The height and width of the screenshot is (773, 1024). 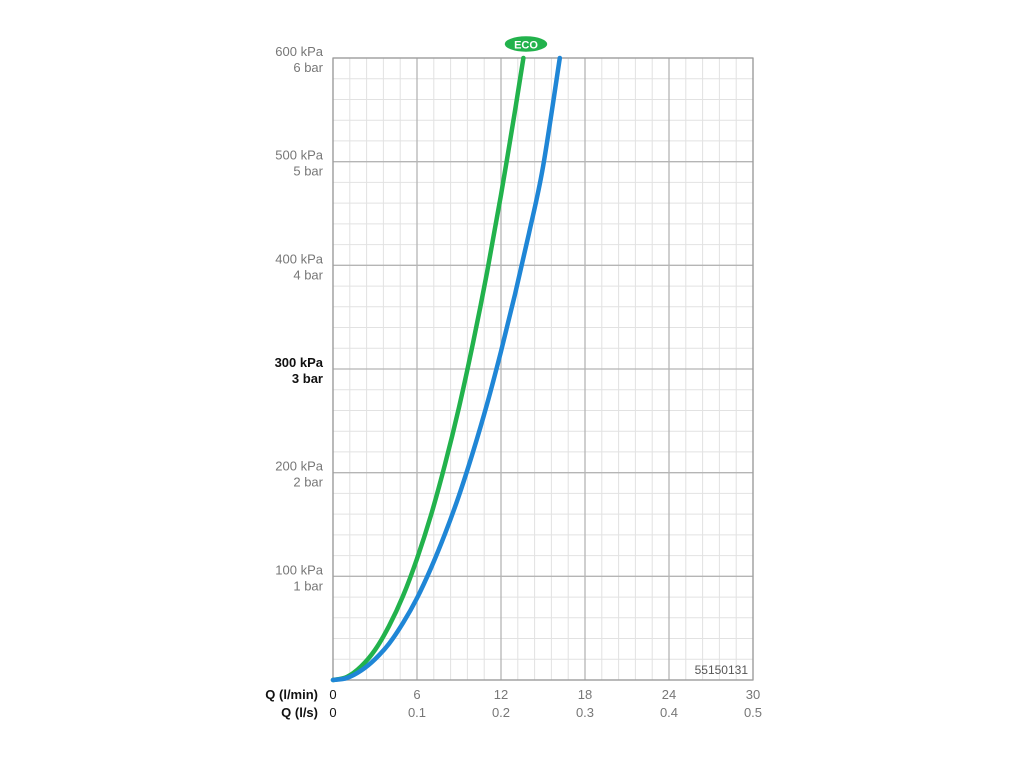 I want to click on x-tick-label-lmin: 18, so click(x=585, y=694).